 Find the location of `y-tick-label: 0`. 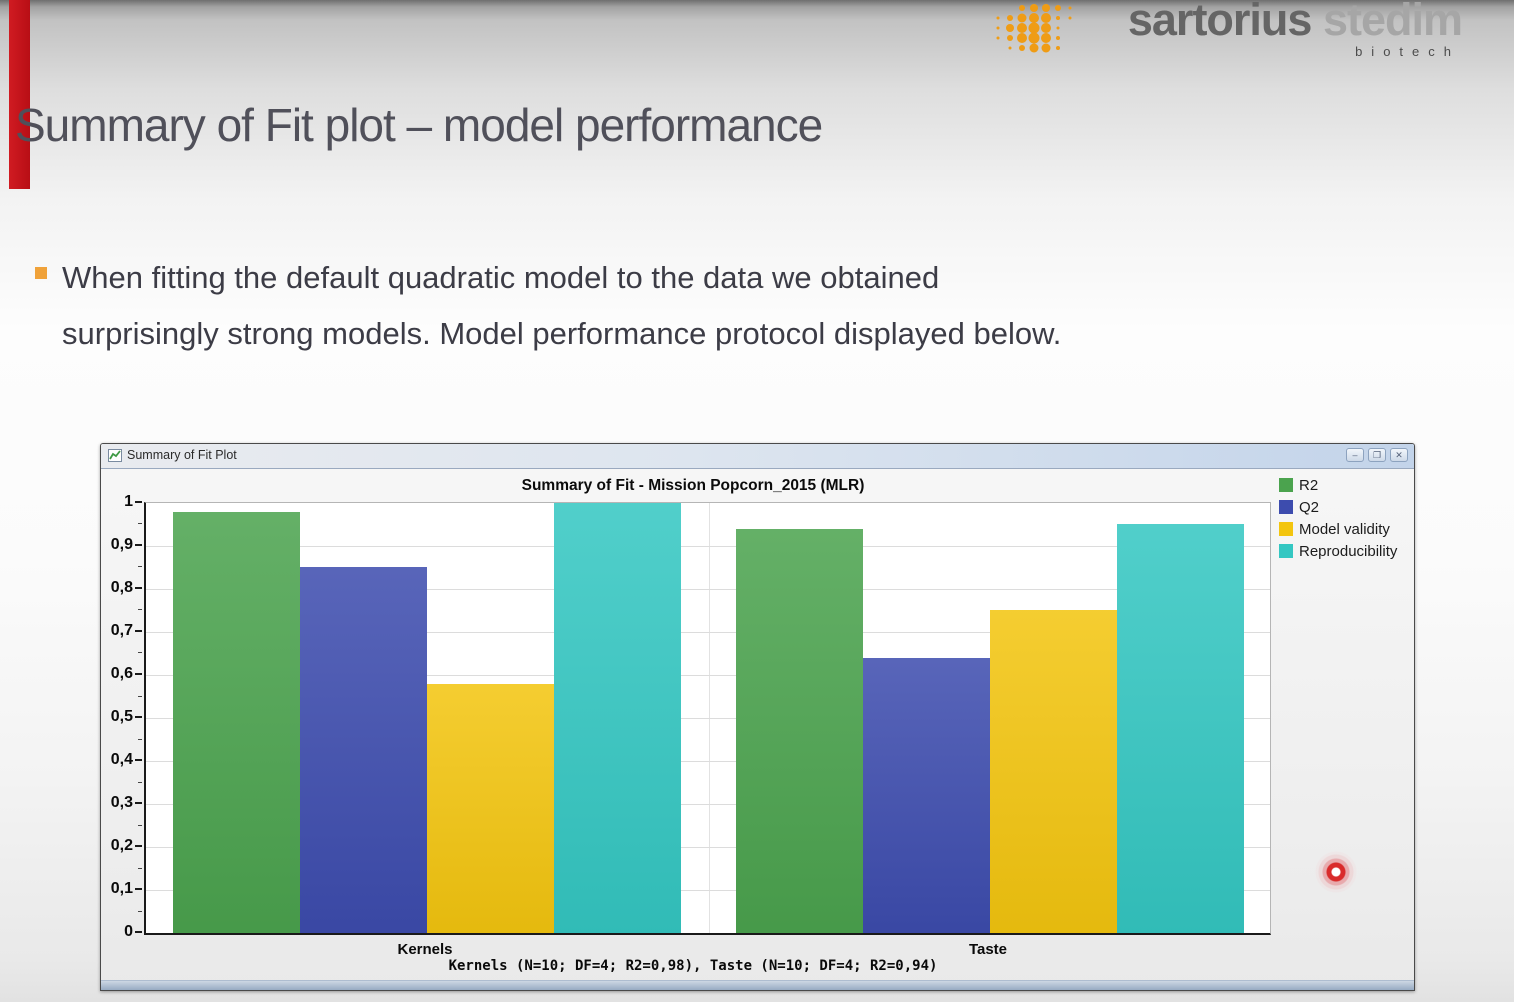

y-tick-label: 0 is located at coordinates (128, 931).